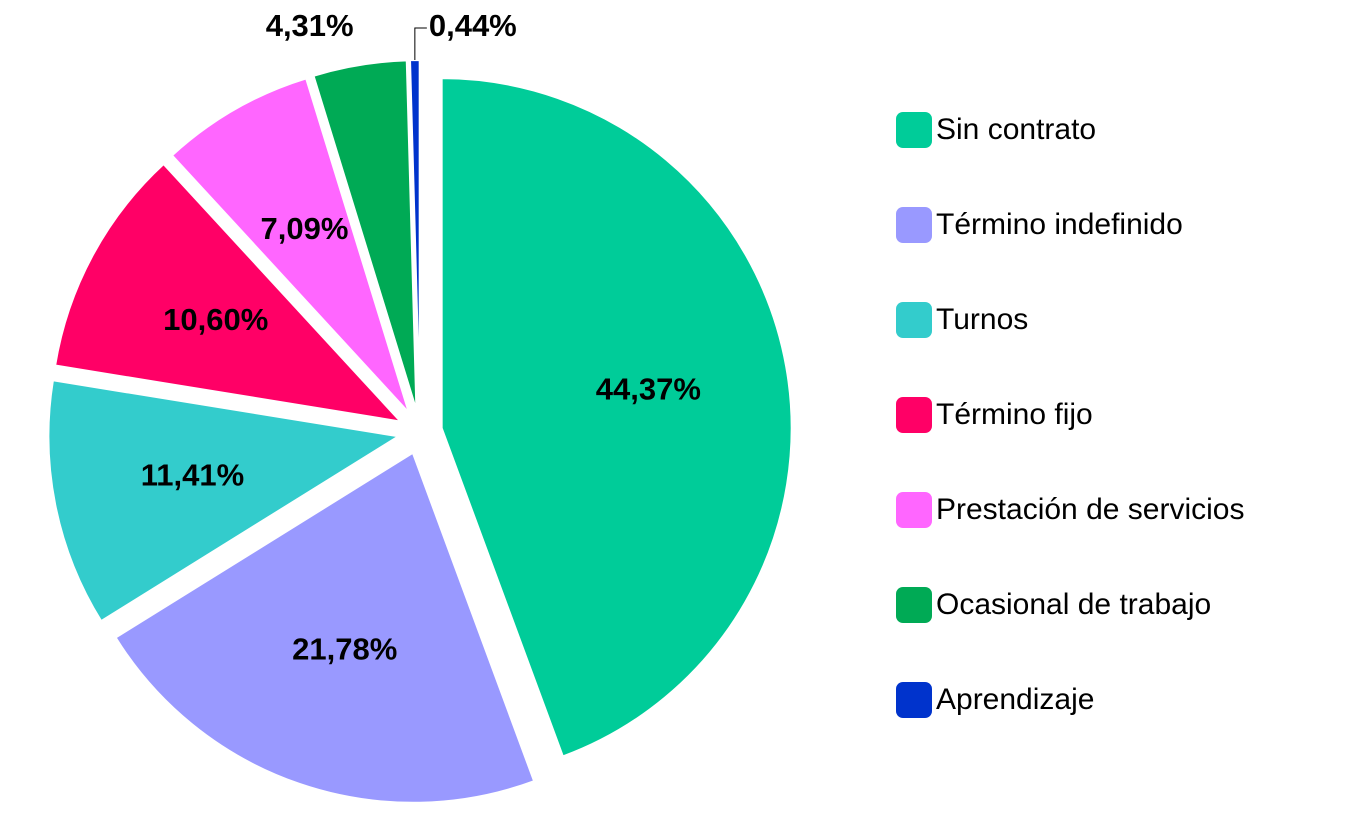 The height and width of the screenshot is (832, 1353). What do you see at coordinates (1073, 604) in the screenshot?
I see `legend-label: Ocasional de trabajo` at bounding box center [1073, 604].